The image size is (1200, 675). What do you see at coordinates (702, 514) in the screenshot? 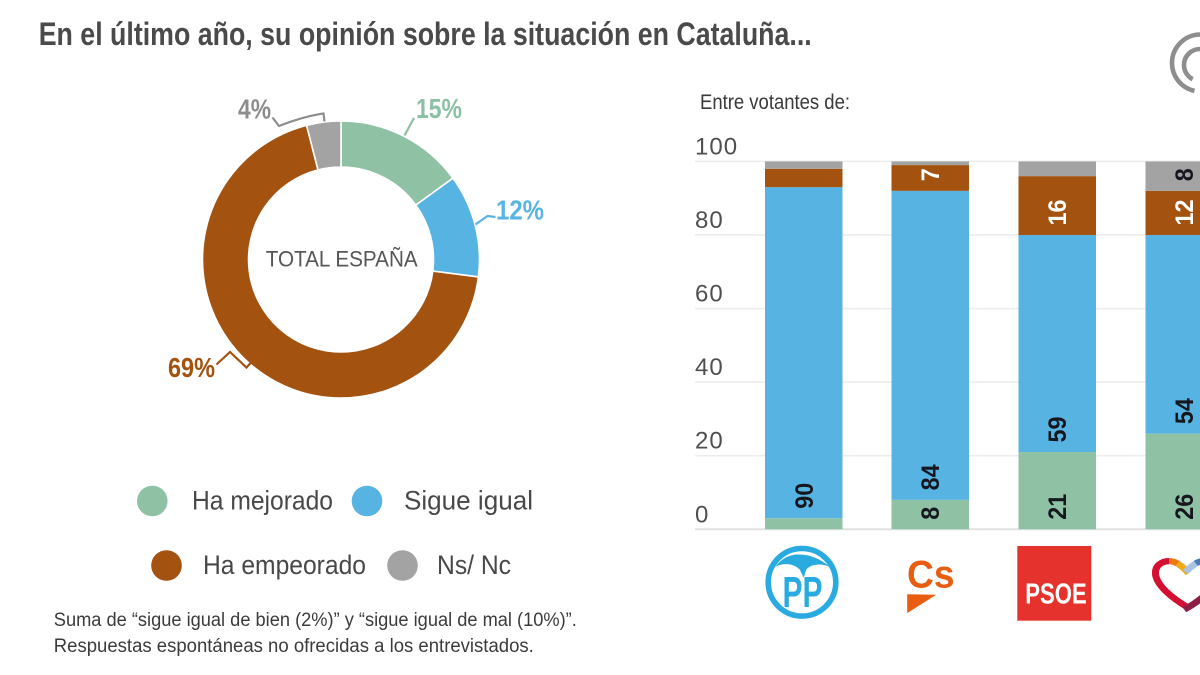
I see `svg-text: 0` at bounding box center [702, 514].